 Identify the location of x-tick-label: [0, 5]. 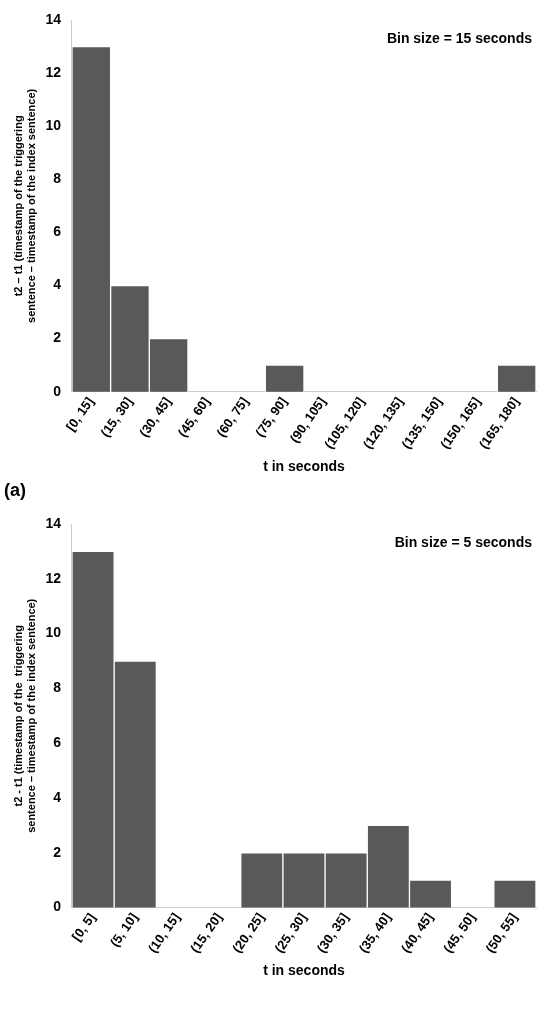
(83, 927).